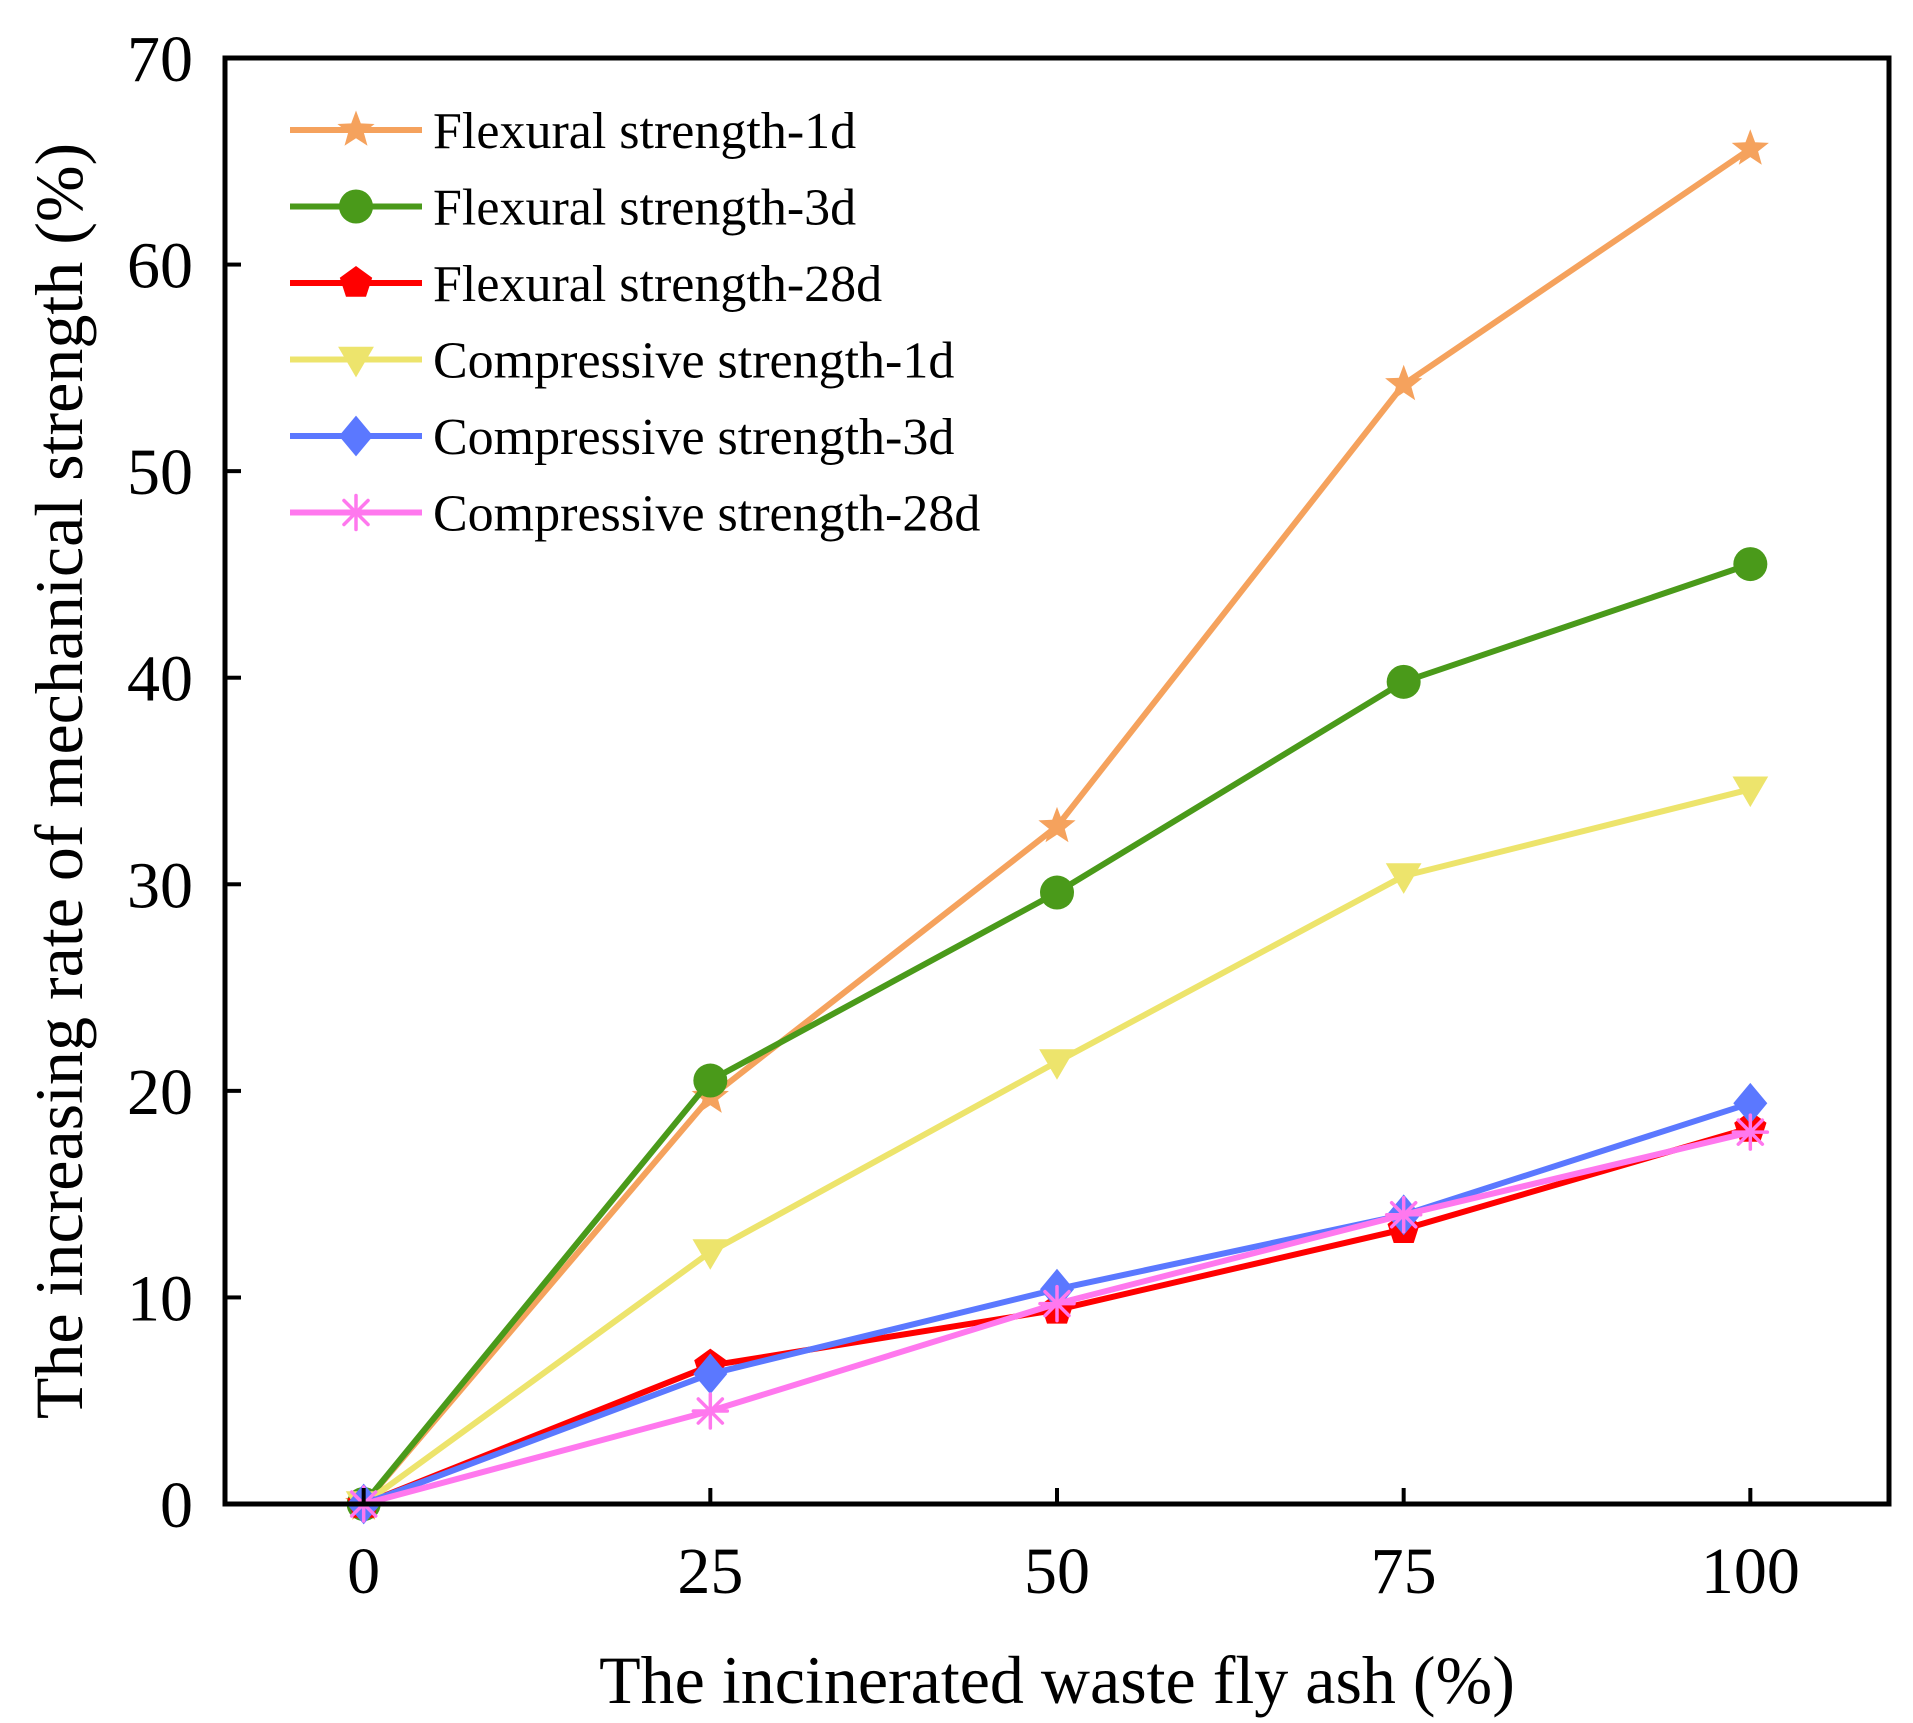 The height and width of the screenshot is (1723, 1913). Describe the element at coordinates (1057, 1571) in the screenshot. I see `x-tick-label: 50` at that location.